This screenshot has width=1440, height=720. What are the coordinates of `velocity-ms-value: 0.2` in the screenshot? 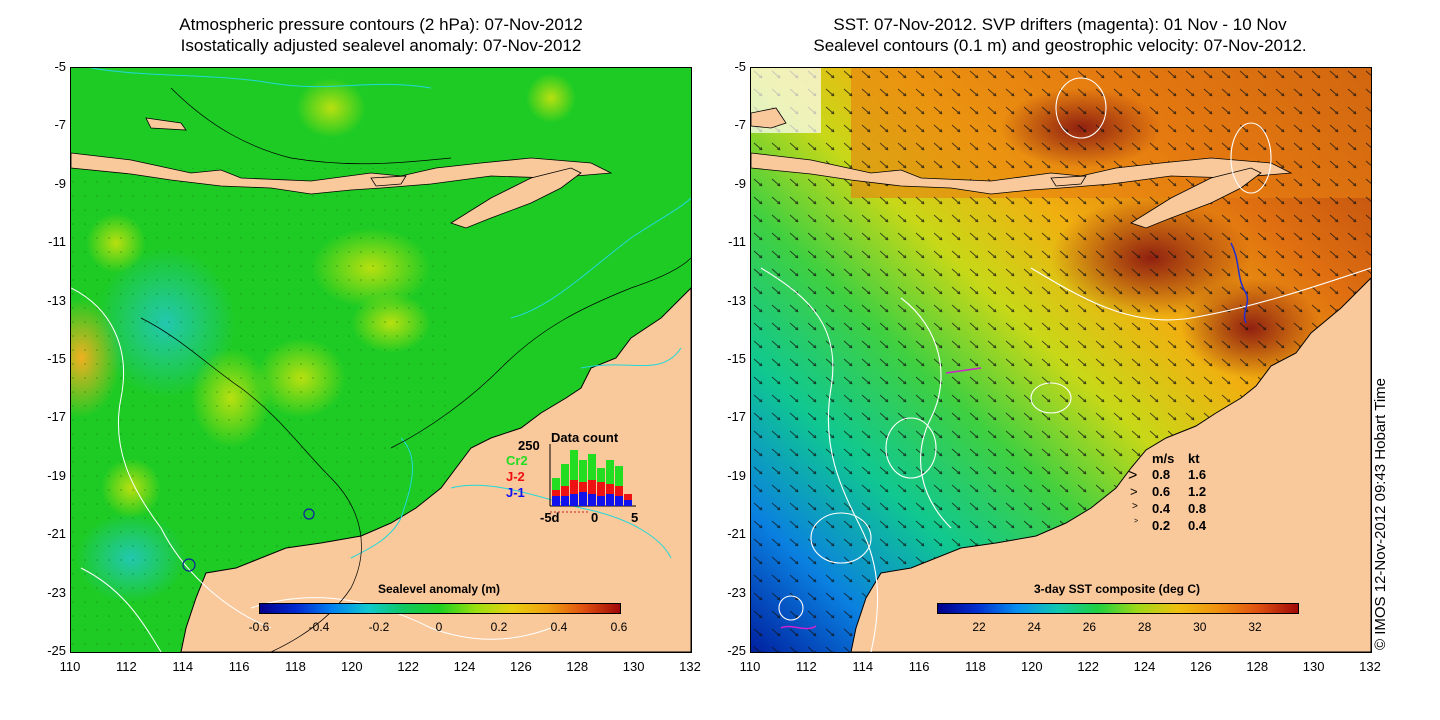 It's located at (1161, 525).